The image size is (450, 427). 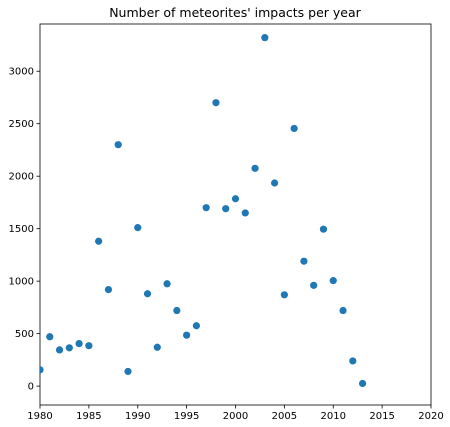 I want to click on x-tick-label: 2000, so click(x=235, y=416).